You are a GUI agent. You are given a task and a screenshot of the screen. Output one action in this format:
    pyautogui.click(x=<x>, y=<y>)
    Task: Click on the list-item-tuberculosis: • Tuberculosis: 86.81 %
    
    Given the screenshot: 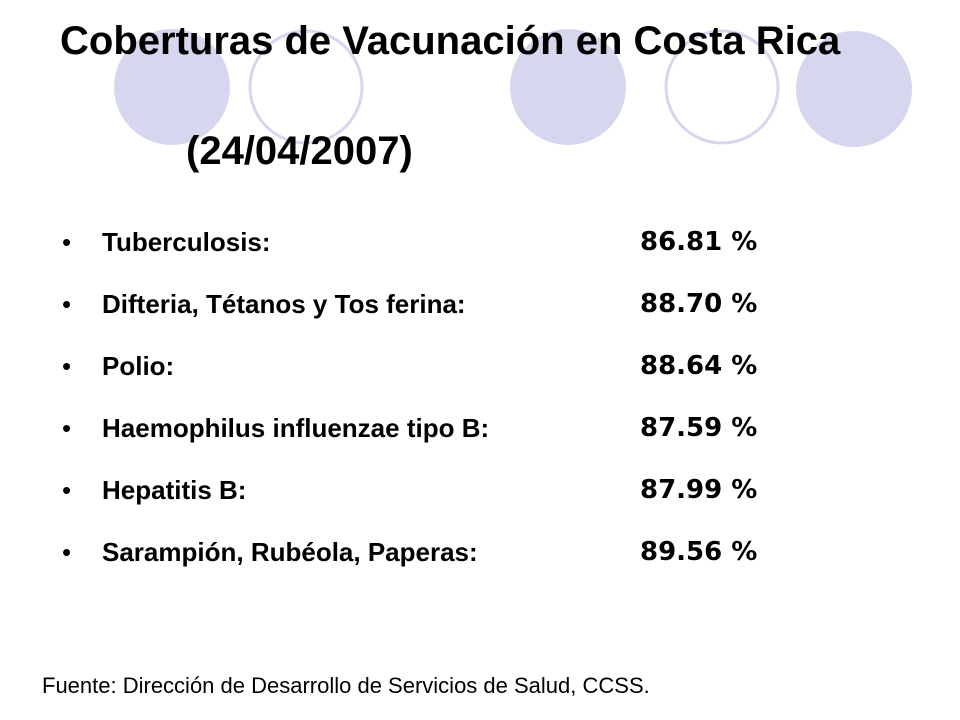 What is the action you would take?
    pyautogui.click(x=480, y=245)
    